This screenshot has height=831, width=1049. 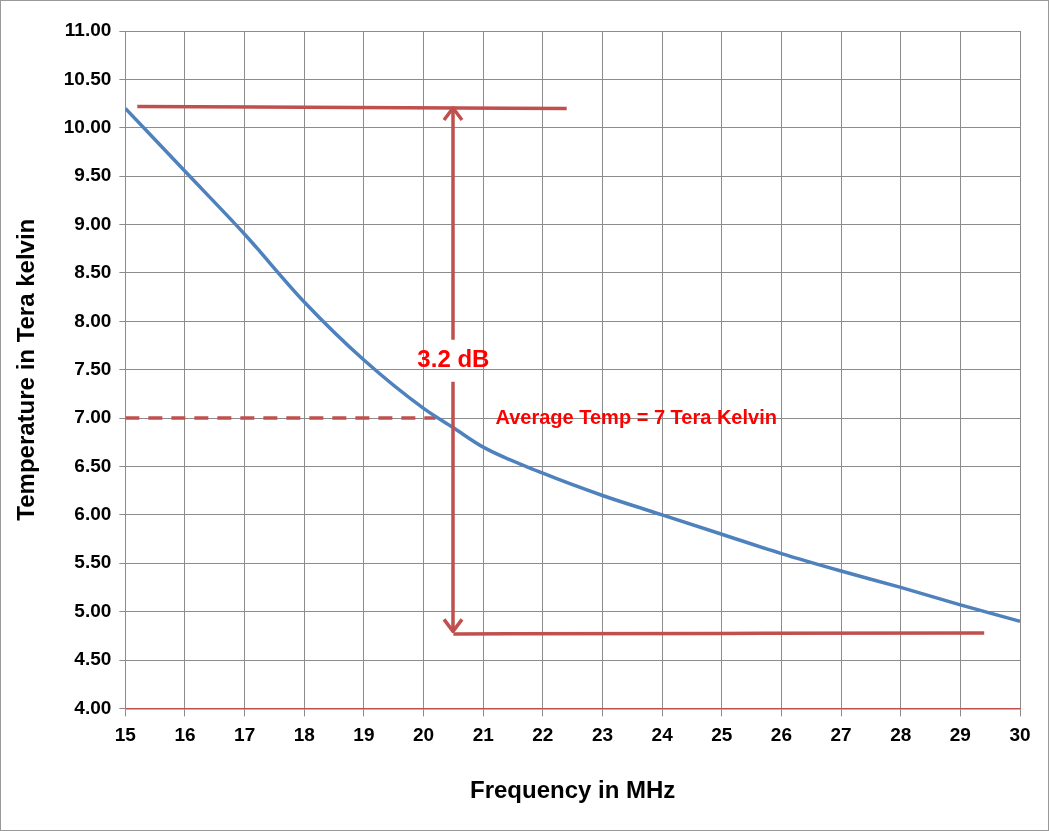 What do you see at coordinates (423, 735) in the screenshot?
I see `x-tick-label: 20` at bounding box center [423, 735].